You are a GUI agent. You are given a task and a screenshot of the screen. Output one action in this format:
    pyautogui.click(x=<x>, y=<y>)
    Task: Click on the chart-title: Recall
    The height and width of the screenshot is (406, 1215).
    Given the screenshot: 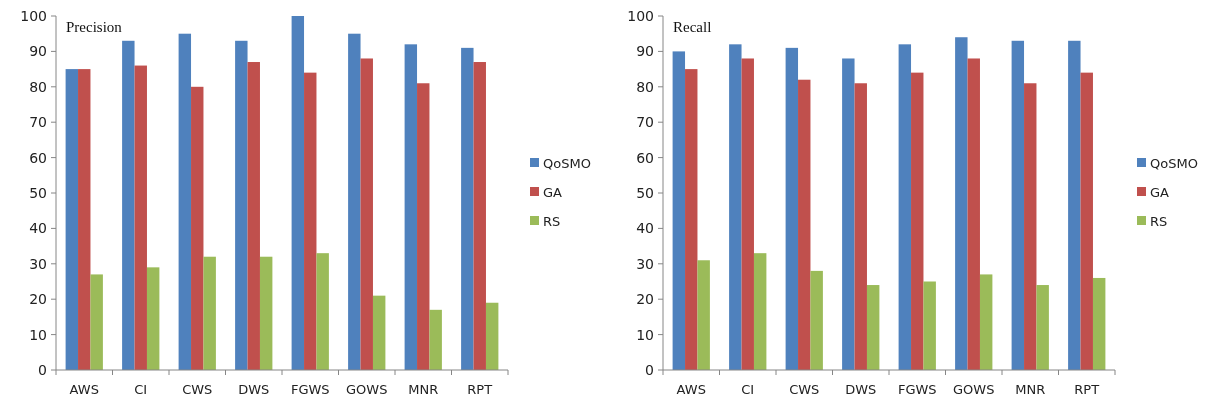 What is the action you would take?
    pyautogui.click(x=692, y=27)
    